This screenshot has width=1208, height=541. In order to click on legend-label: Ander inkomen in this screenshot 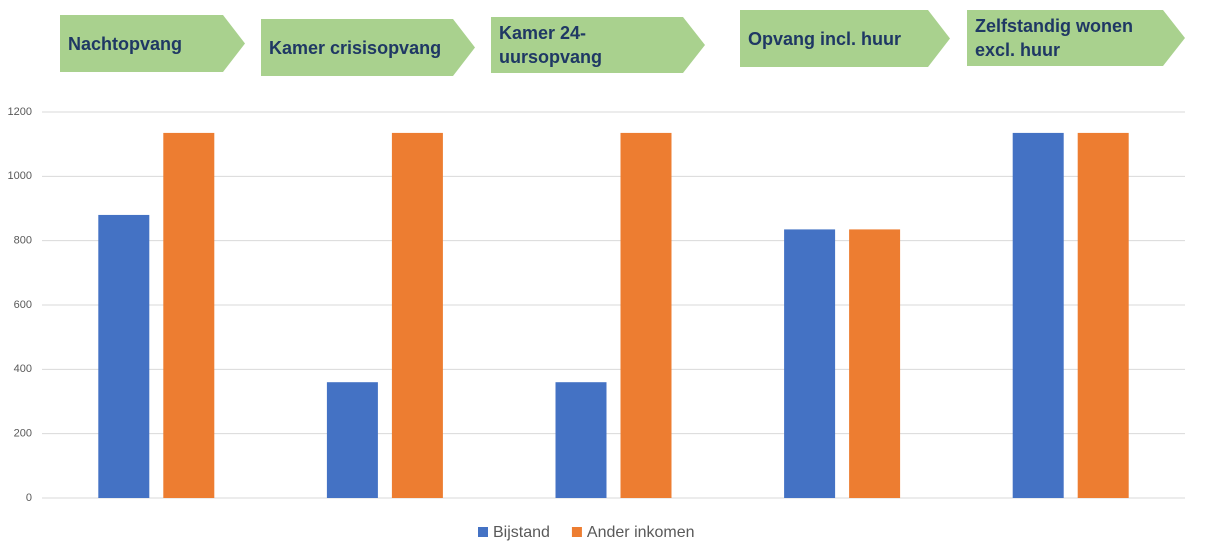, I will do `click(641, 532)`.